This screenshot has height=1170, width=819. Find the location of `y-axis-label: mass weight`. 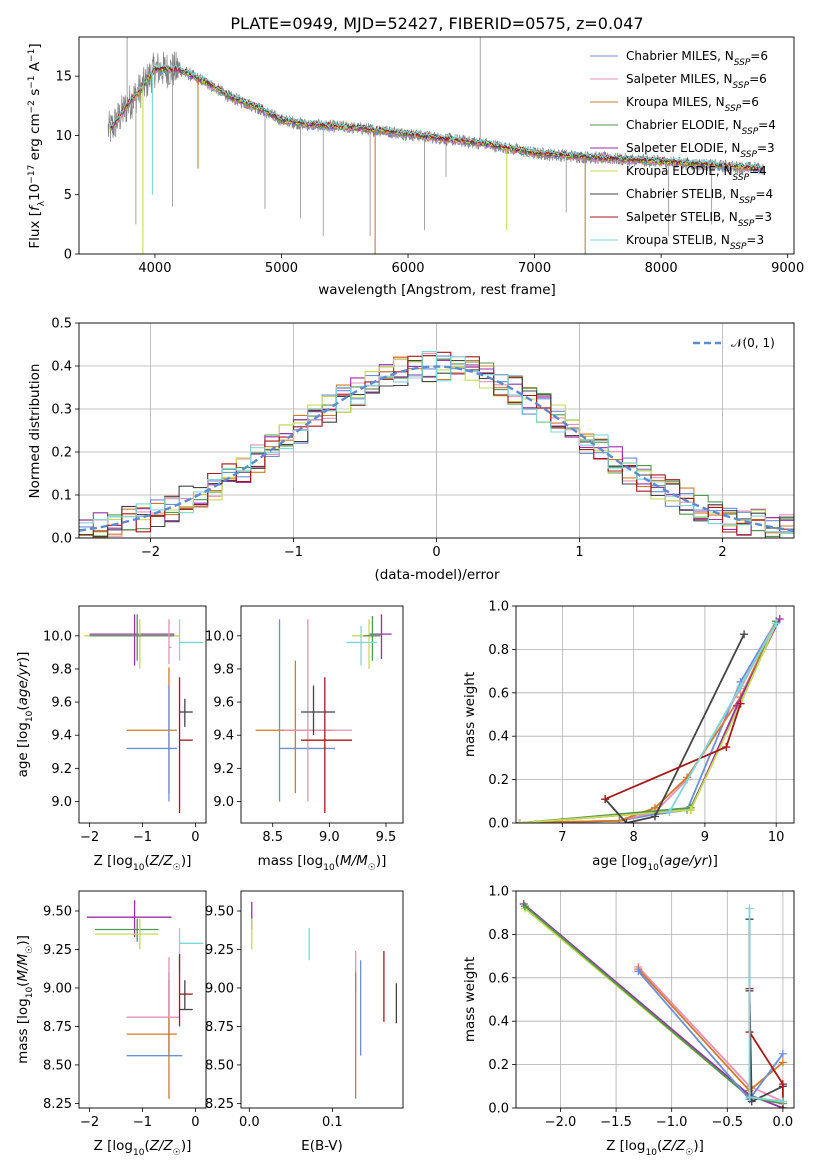

y-axis-label: mass weight is located at coordinates (470, 999).